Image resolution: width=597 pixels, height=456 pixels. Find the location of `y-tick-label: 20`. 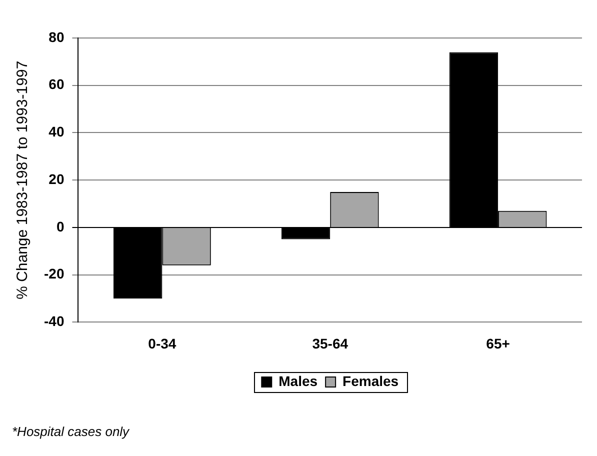

y-tick-label: 20 is located at coordinates (56, 178).